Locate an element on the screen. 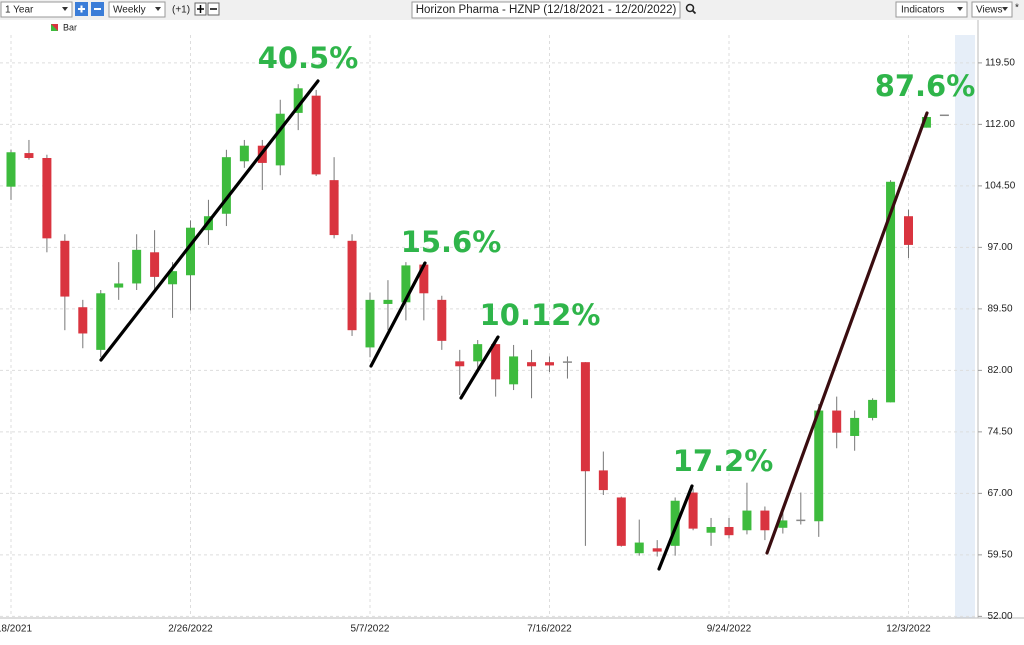 Image resolution: width=1024 pixels, height=645 pixels. x-tick-label: 9/24/2022 is located at coordinates (729, 629).